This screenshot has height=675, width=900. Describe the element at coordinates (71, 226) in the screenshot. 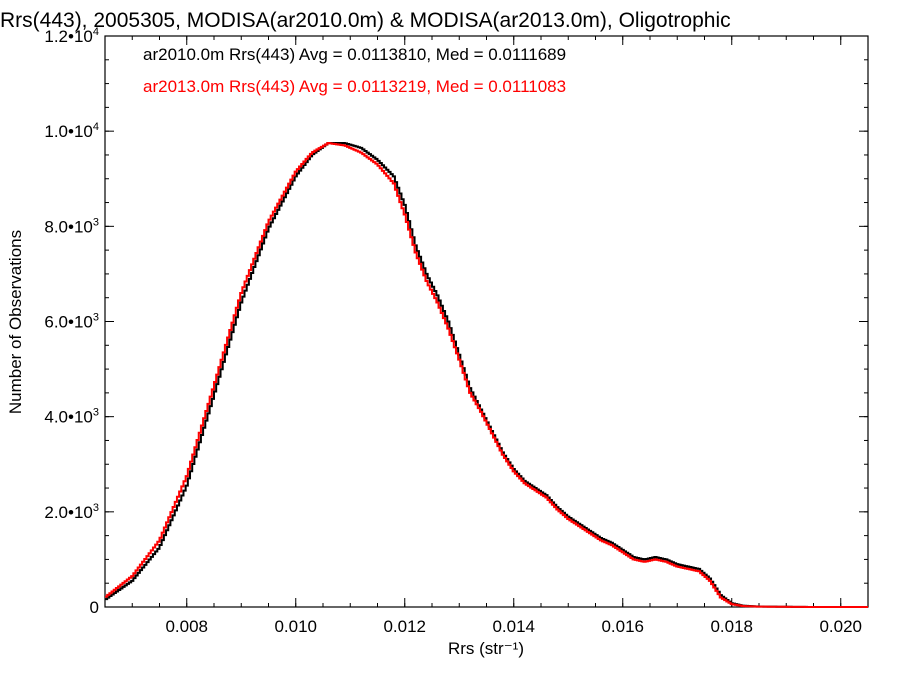

I see `y-tick-label: 8.0•103` at that location.